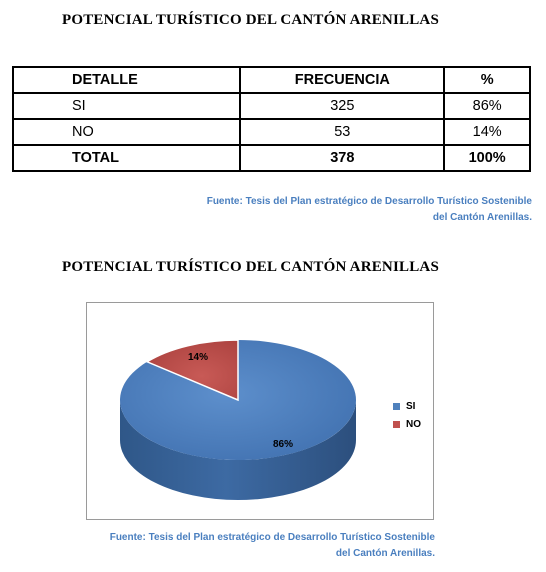 The image size is (546, 572). Describe the element at coordinates (487, 80) in the screenshot. I see `header-percent: %` at that location.